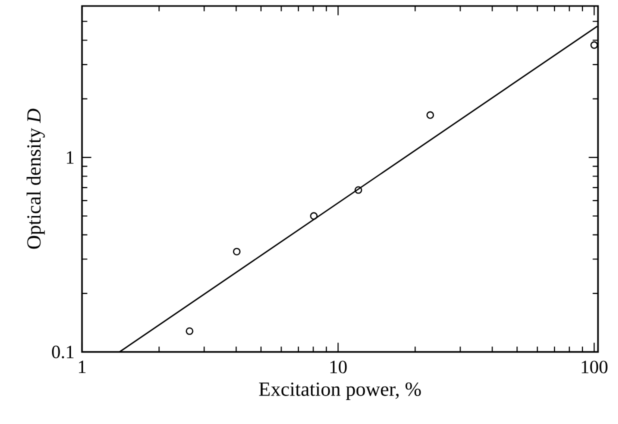 The height and width of the screenshot is (424, 618). Describe the element at coordinates (63, 352) in the screenshot. I see `y-tick-label: 0.1` at that location.